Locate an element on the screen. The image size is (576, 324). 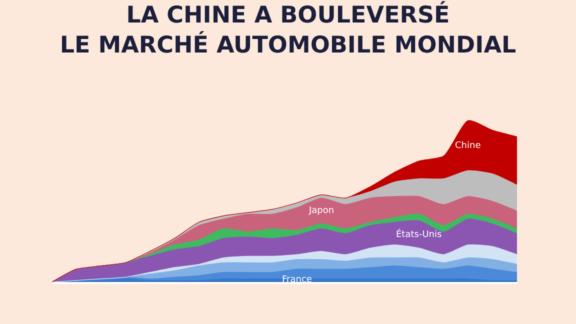
series-label: États-Unis is located at coordinates (419, 234).